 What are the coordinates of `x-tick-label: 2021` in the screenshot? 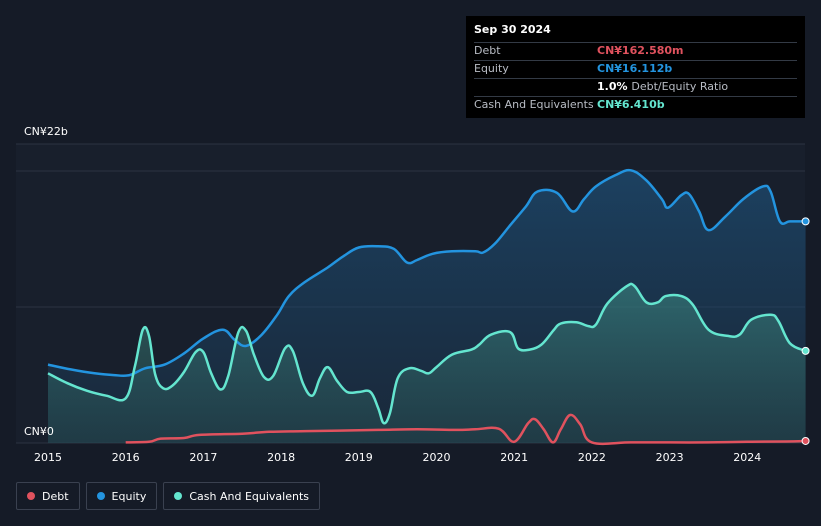 It's located at (514, 457).